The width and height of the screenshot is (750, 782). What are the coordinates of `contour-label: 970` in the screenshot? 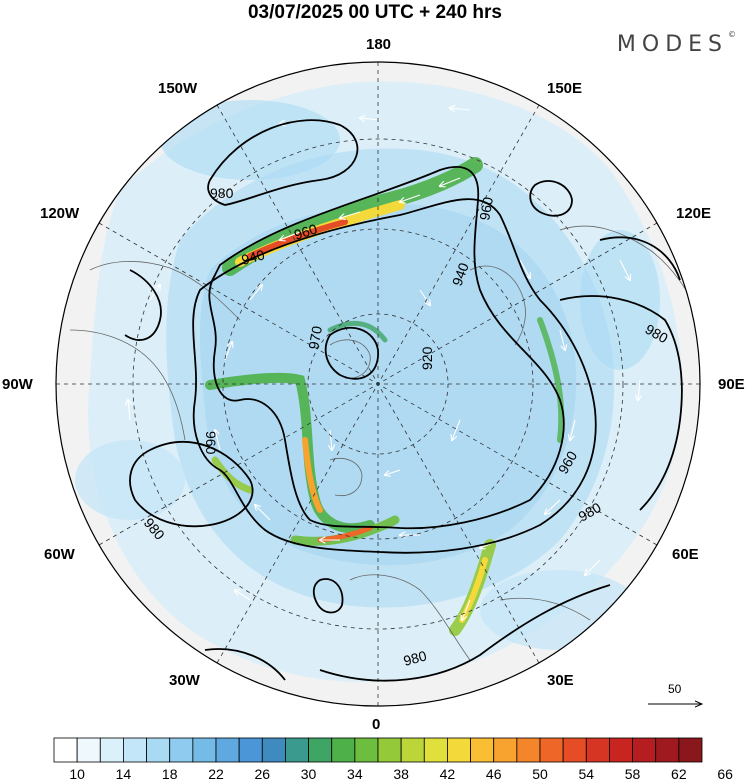 It's located at (315, 338).